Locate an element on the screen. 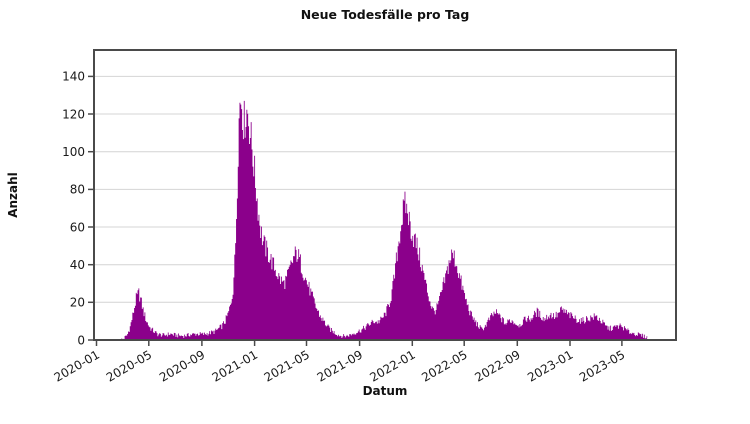  x-tick-label: 2020-01 is located at coordinates (77, 365).